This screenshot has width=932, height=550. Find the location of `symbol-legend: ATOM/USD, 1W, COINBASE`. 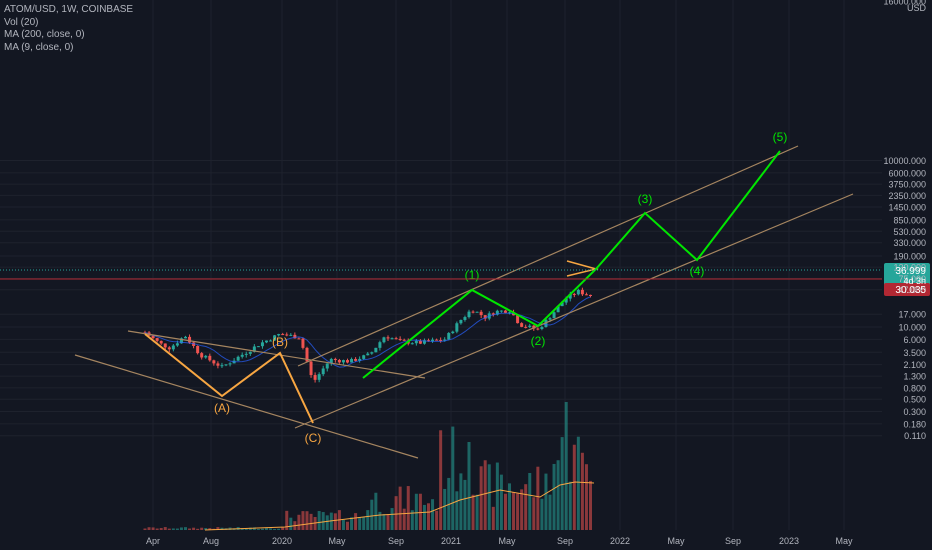

symbol-legend: ATOM/USD, 1W, COINBASE is located at coordinates (69, 9).